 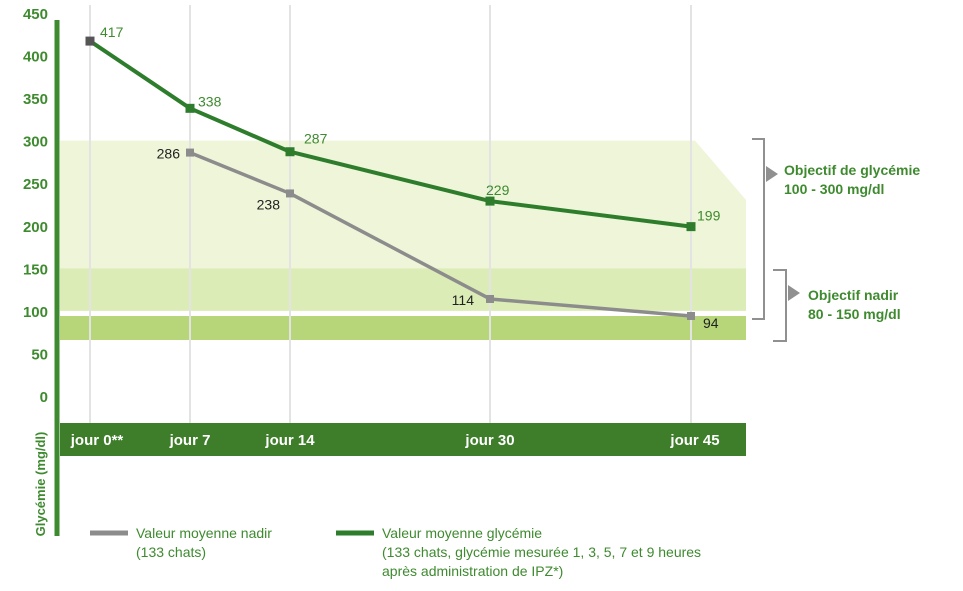 What do you see at coordinates (112, 32) in the screenshot?
I see `glycemie-data-label: 417` at bounding box center [112, 32].